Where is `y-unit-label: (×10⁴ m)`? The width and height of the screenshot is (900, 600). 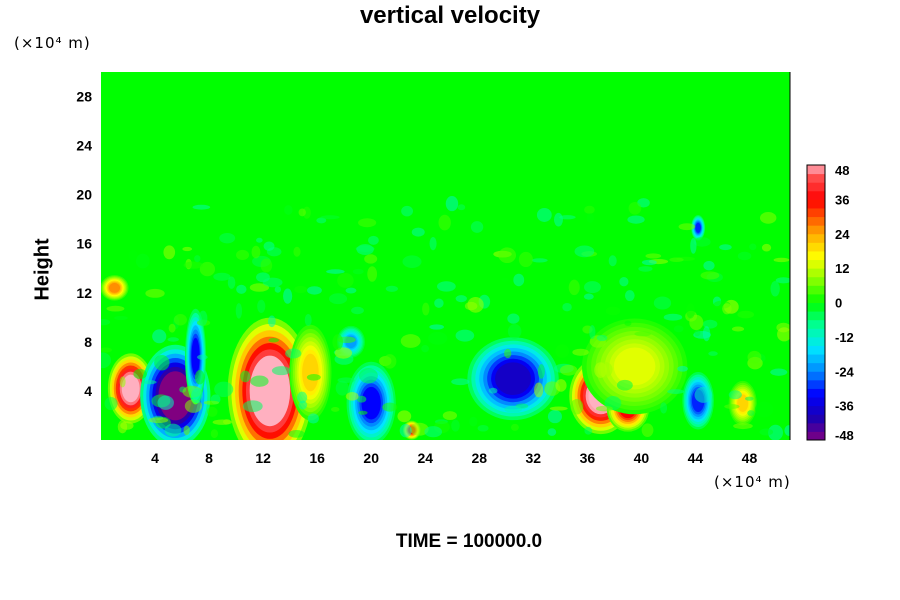 y-unit-label: (×10⁴ m) is located at coordinates (52, 43).